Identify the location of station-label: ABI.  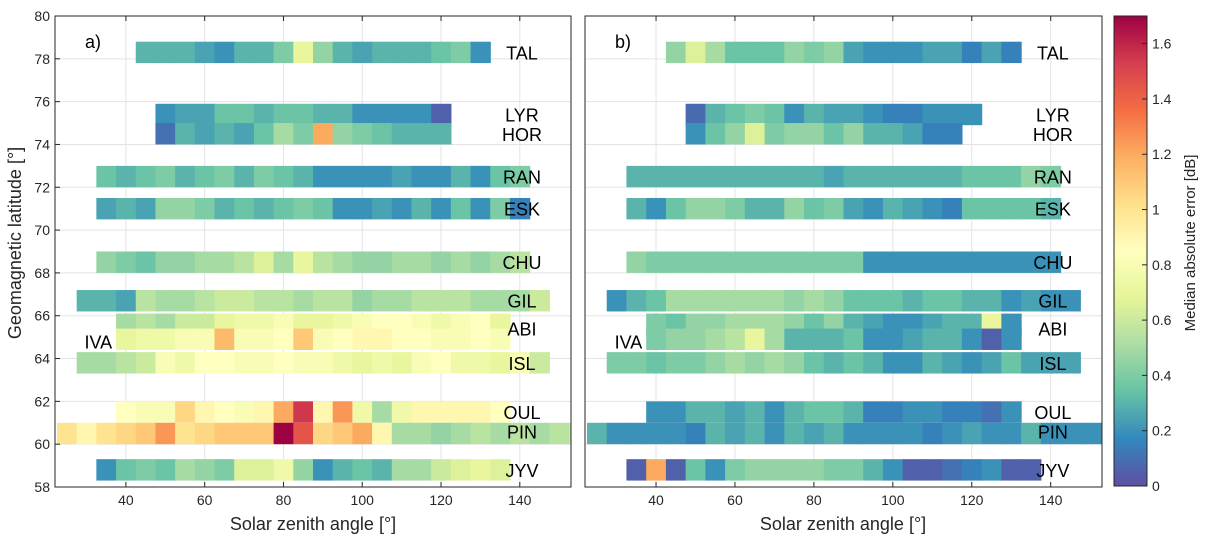
(521, 330).